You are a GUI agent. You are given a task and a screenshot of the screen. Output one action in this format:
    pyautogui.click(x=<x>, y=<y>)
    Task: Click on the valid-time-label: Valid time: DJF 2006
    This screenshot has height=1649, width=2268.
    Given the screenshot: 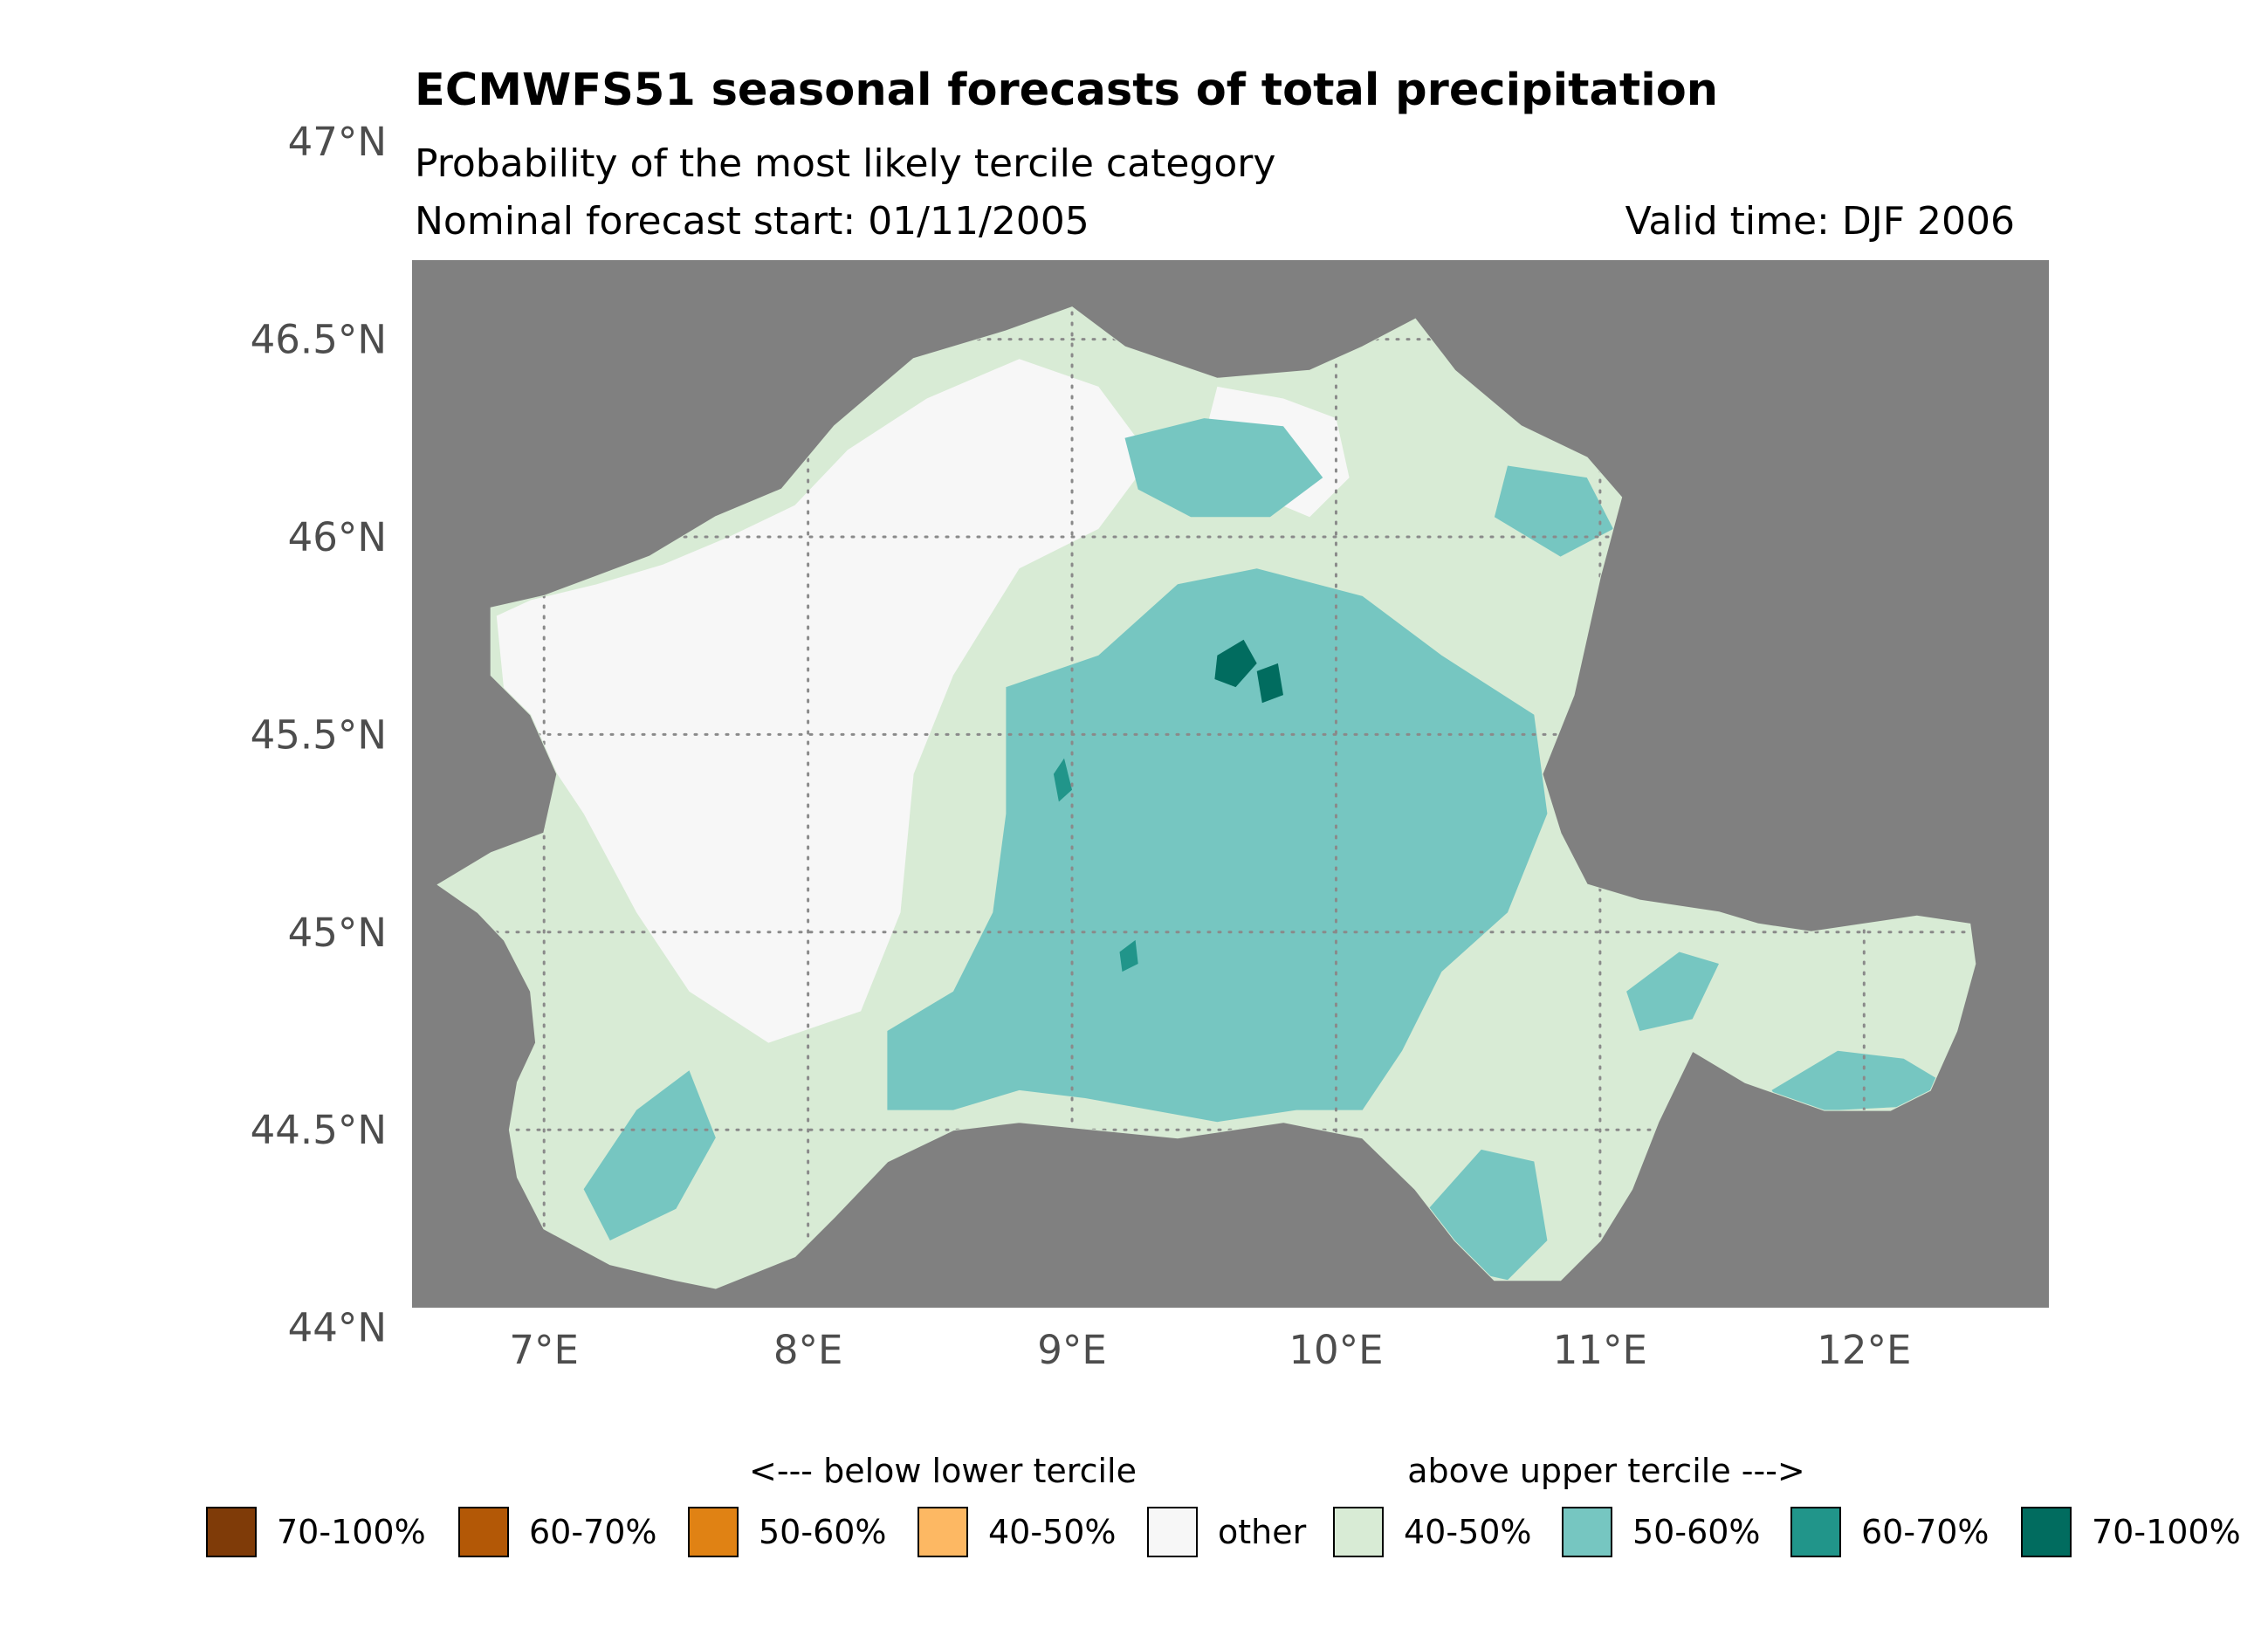 What is the action you would take?
    pyautogui.click(x=1820, y=221)
    